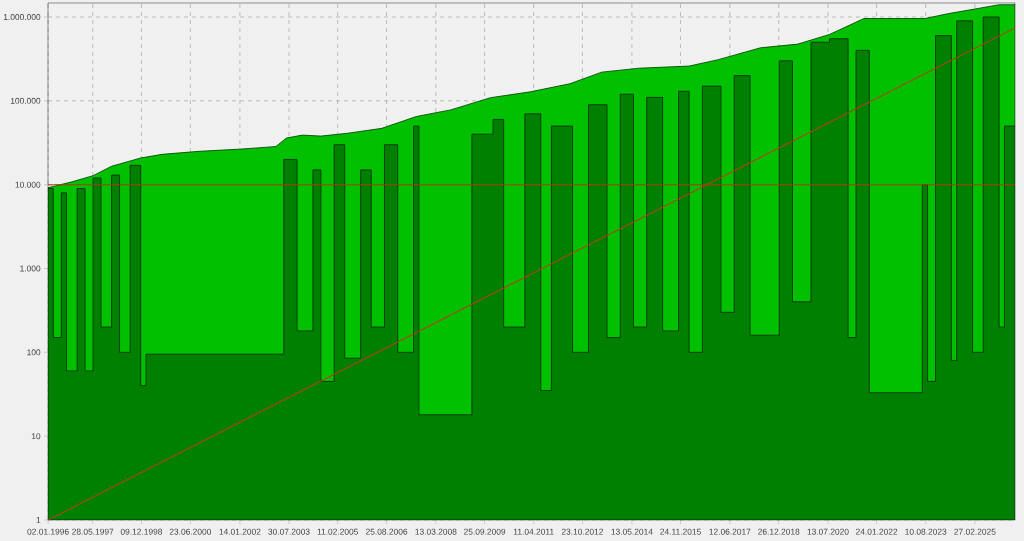 The image size is (1024, 541). Describe the element at coordinates (779, 531) in the screenshot. I see `x-tick-label: 26.12.2018` at that location.